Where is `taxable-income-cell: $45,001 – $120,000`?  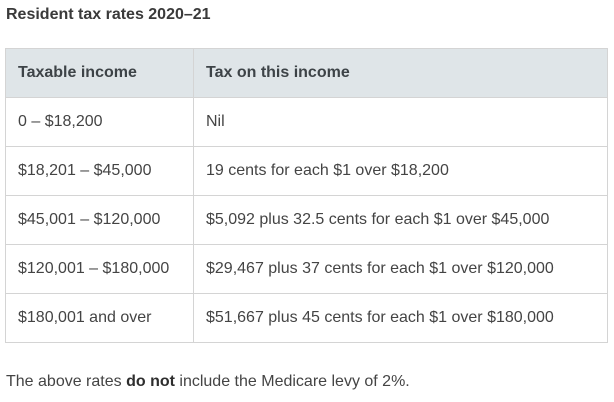
taxable-income-cell: $45,001 – $120,000 is located at coordinates (99, 220).